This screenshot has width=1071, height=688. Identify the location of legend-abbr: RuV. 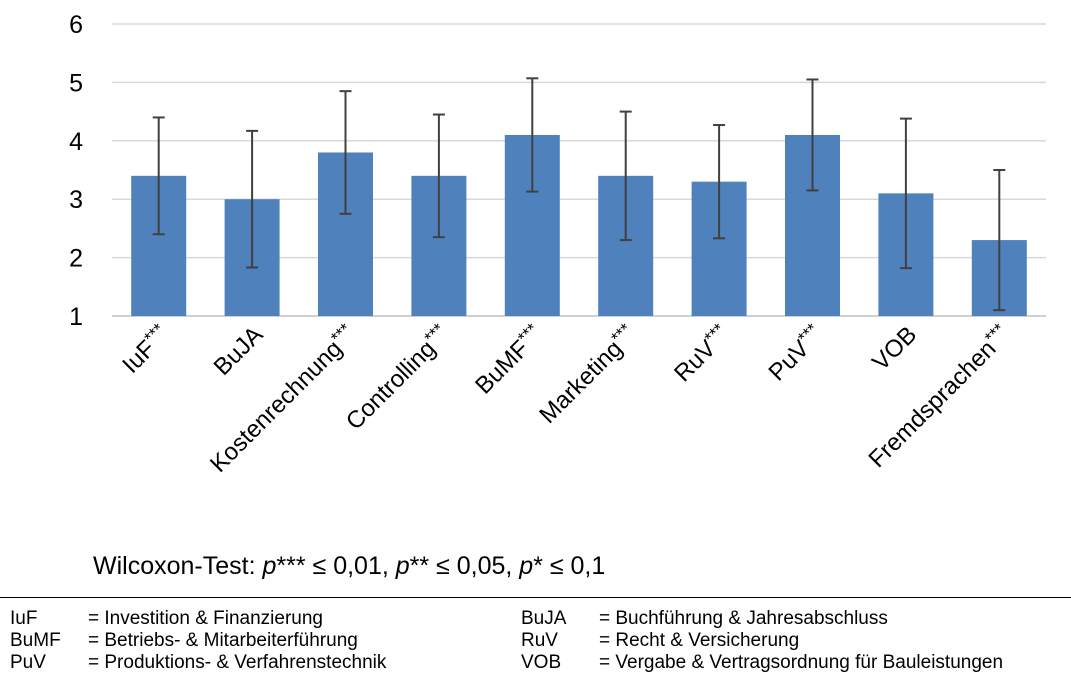
(539, 640).